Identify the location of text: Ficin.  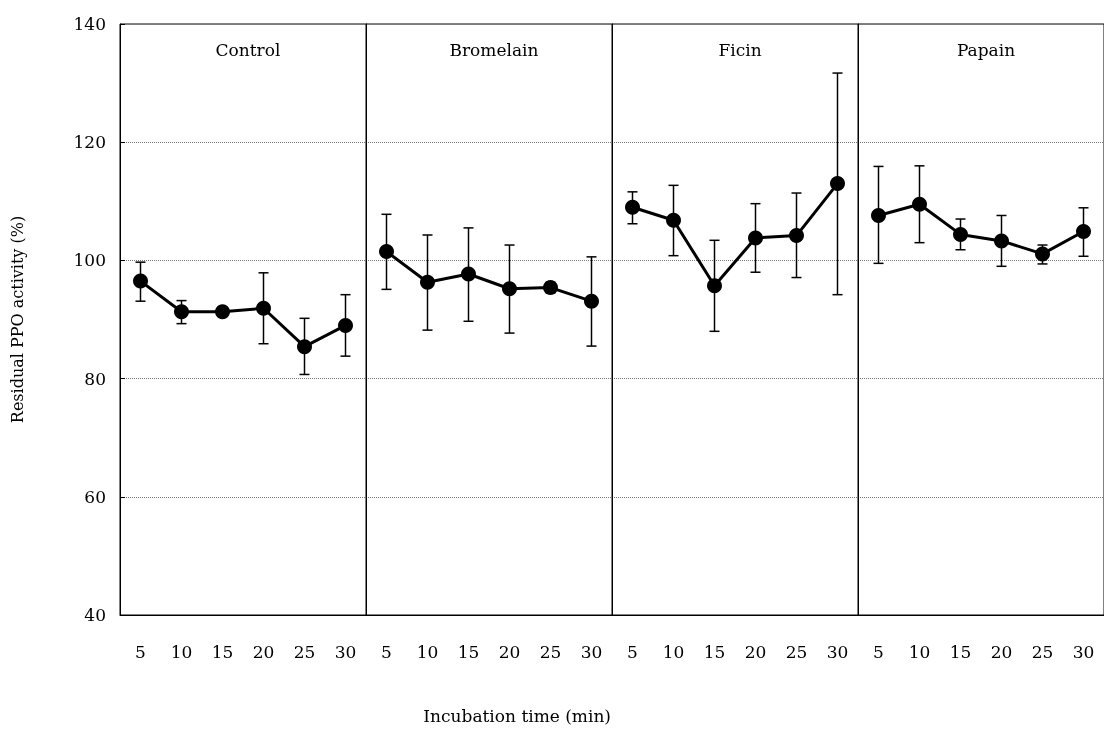
(740, 49).